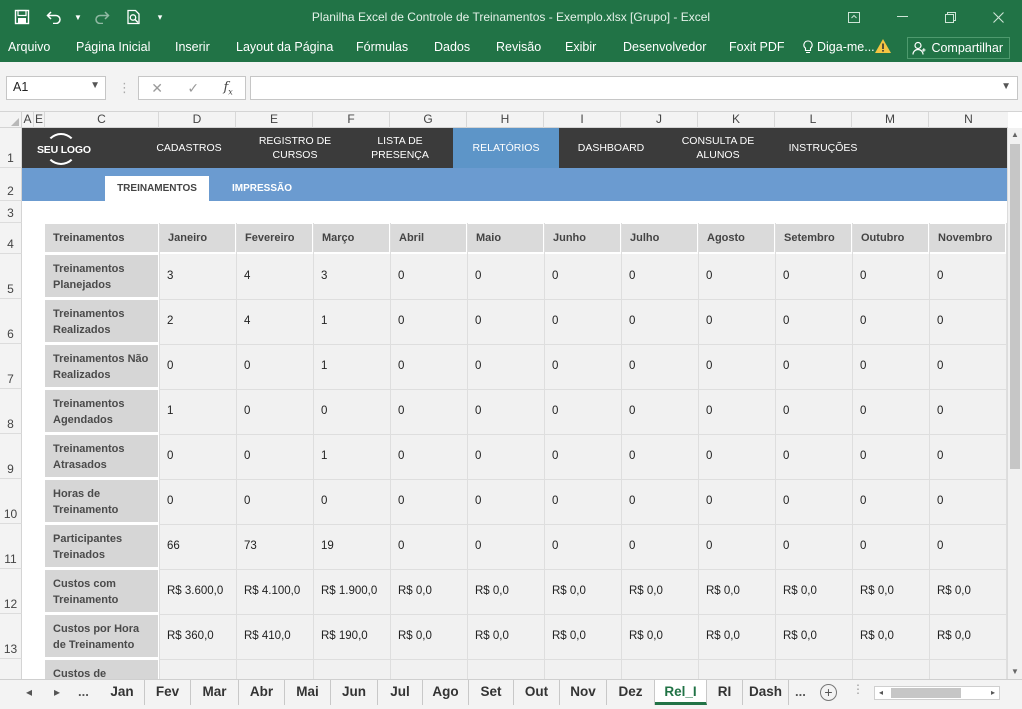 The height and width of the screenshot is (709, 1022). I want to click on nav-relatorios: RELATÓRIOS, so click(506, 148).